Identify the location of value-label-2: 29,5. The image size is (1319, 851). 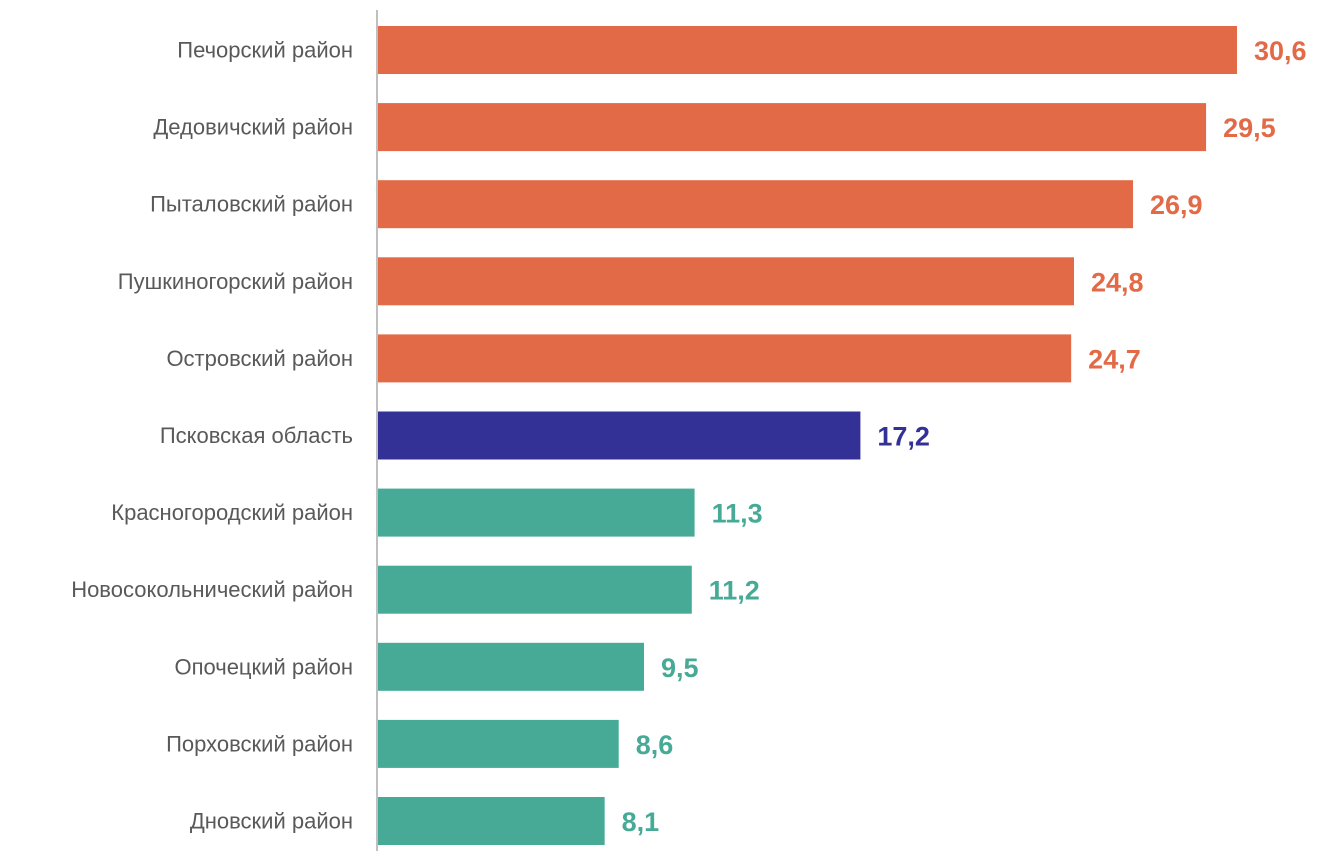
(1249, 128).